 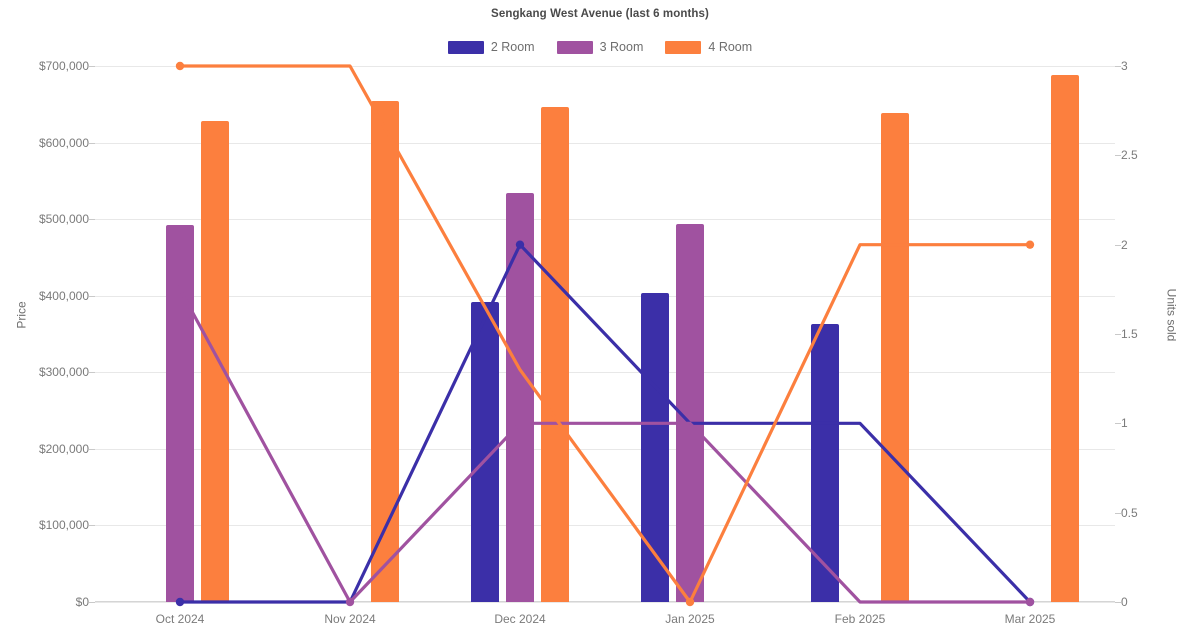 What do you see at coordinates (1129, 155) in the screenshot?
I see `y-axis-tick-label-units: 2.5` at bounding box center [1129, 155].